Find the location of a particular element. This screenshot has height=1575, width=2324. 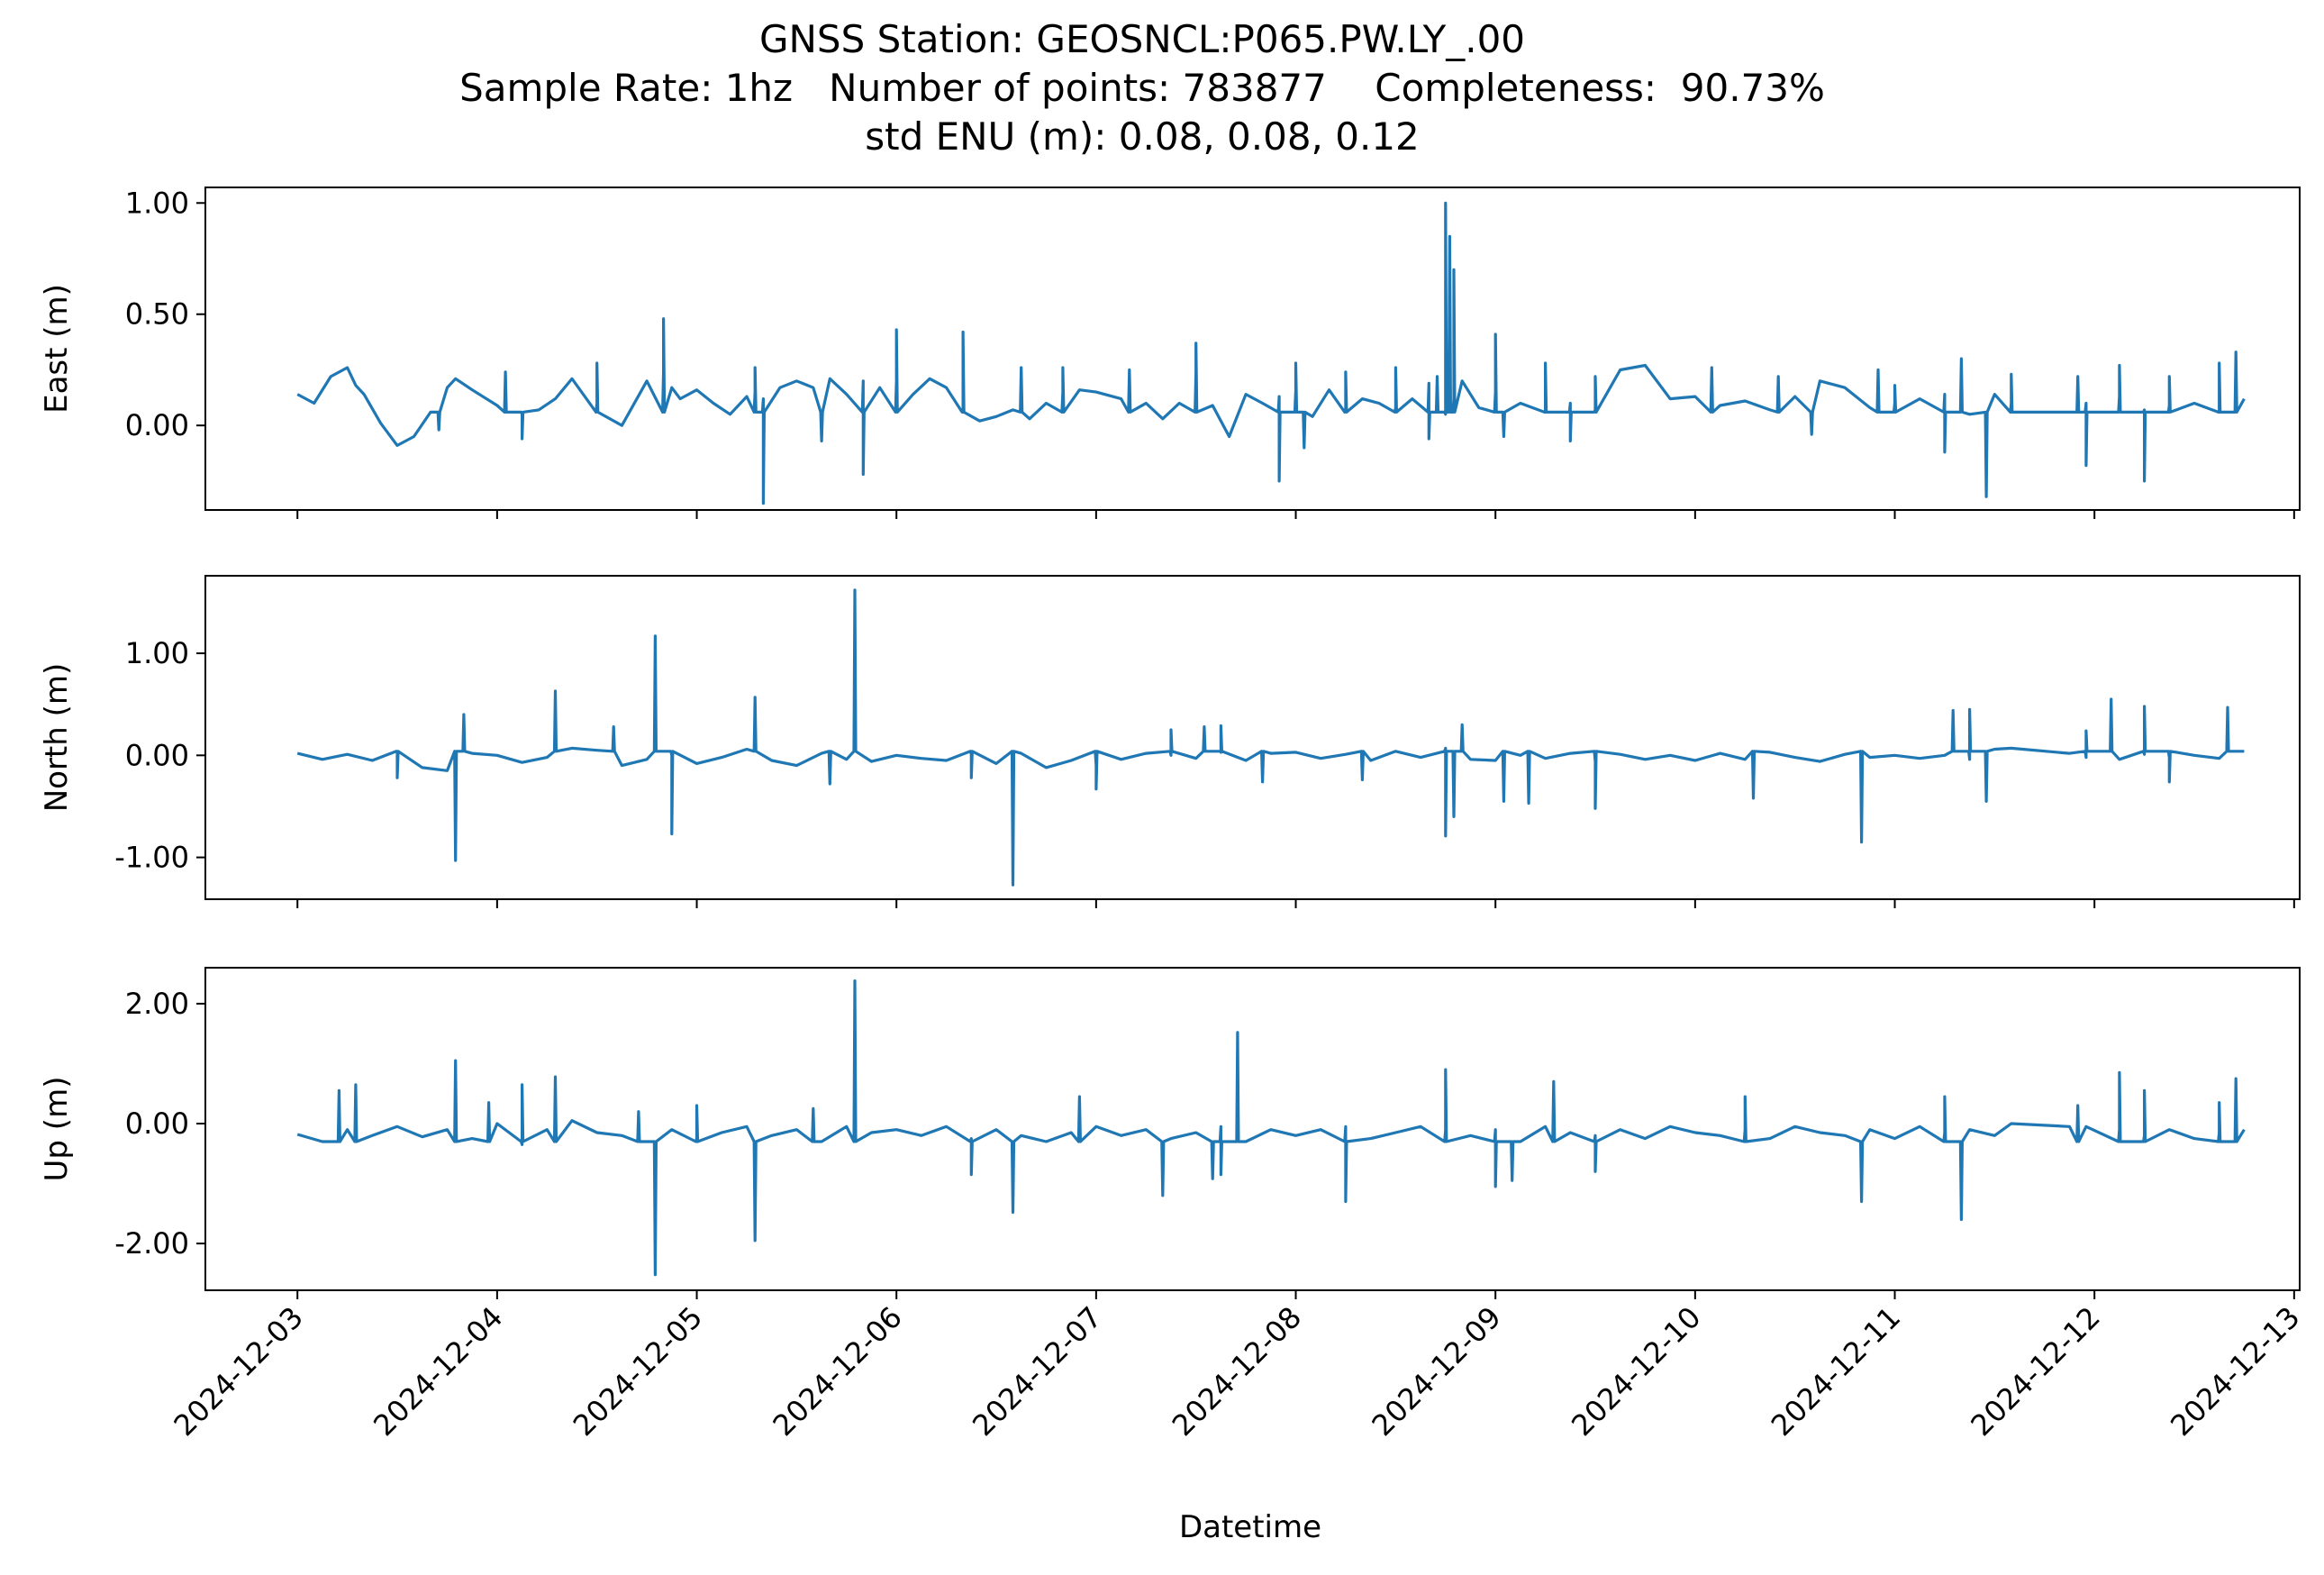

north-y-tick-label: -1.00 is located at coordinates (151, 858).